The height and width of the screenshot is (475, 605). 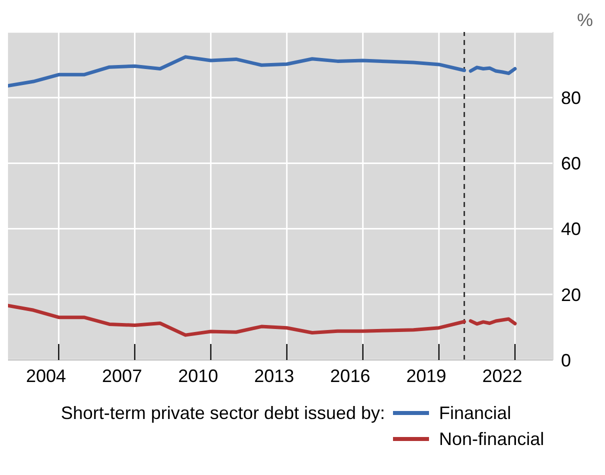 What do you see at coordinates (350, 376) in the screenshot?
I see `x-tick-label: 2016` at bounding box center [350, 376].